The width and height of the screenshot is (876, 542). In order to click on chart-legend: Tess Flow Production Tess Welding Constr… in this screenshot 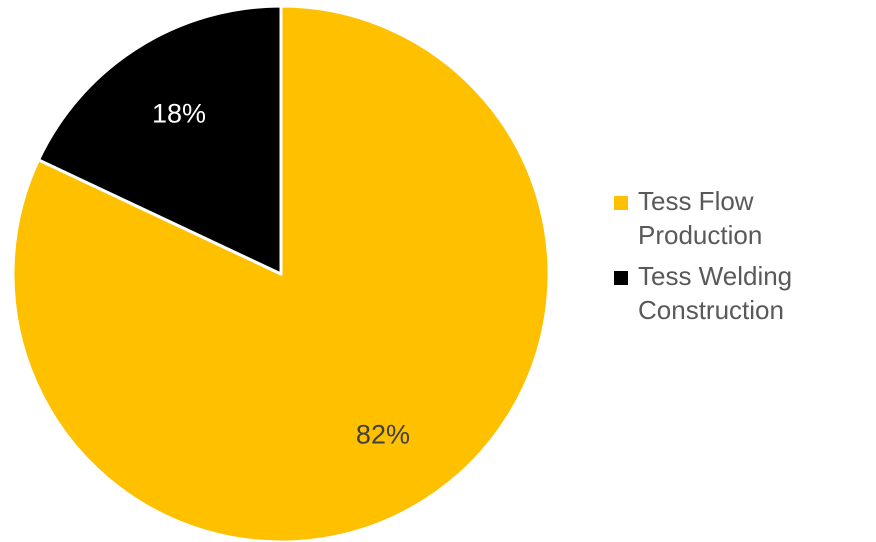, I will do `click(742, 259)`.